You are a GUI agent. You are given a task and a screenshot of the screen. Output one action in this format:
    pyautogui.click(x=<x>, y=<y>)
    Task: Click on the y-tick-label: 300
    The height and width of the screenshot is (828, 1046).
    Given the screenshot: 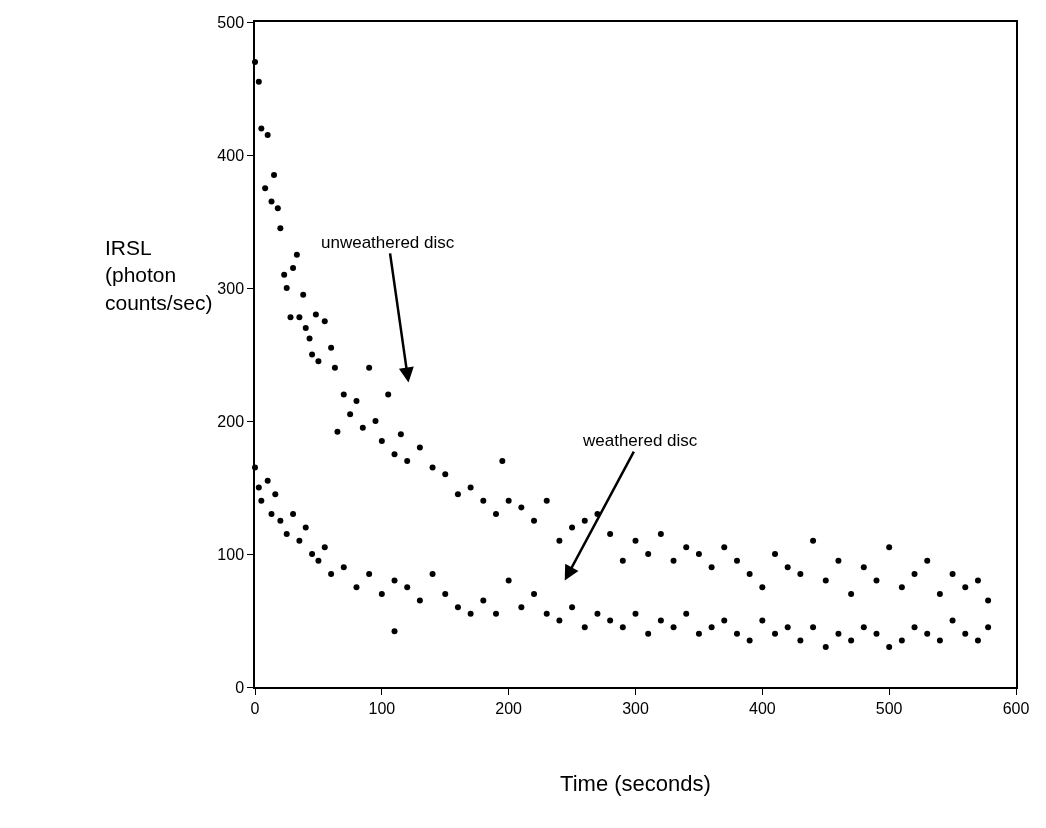 What is the action you would take?
    pyautogui.click(x=231, y=288)
    